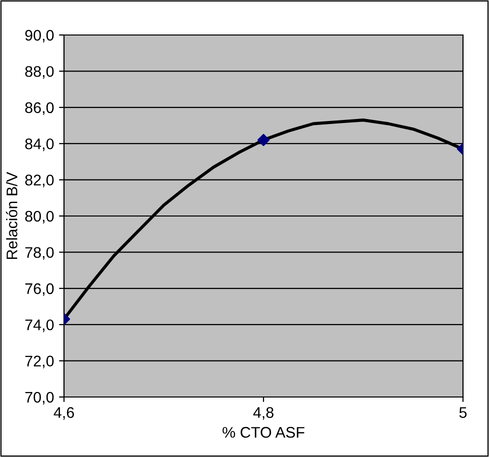  Describe the element at coordinates (39, 72) in the screenshot. I see `y-tick-label: 88,0` at that location.